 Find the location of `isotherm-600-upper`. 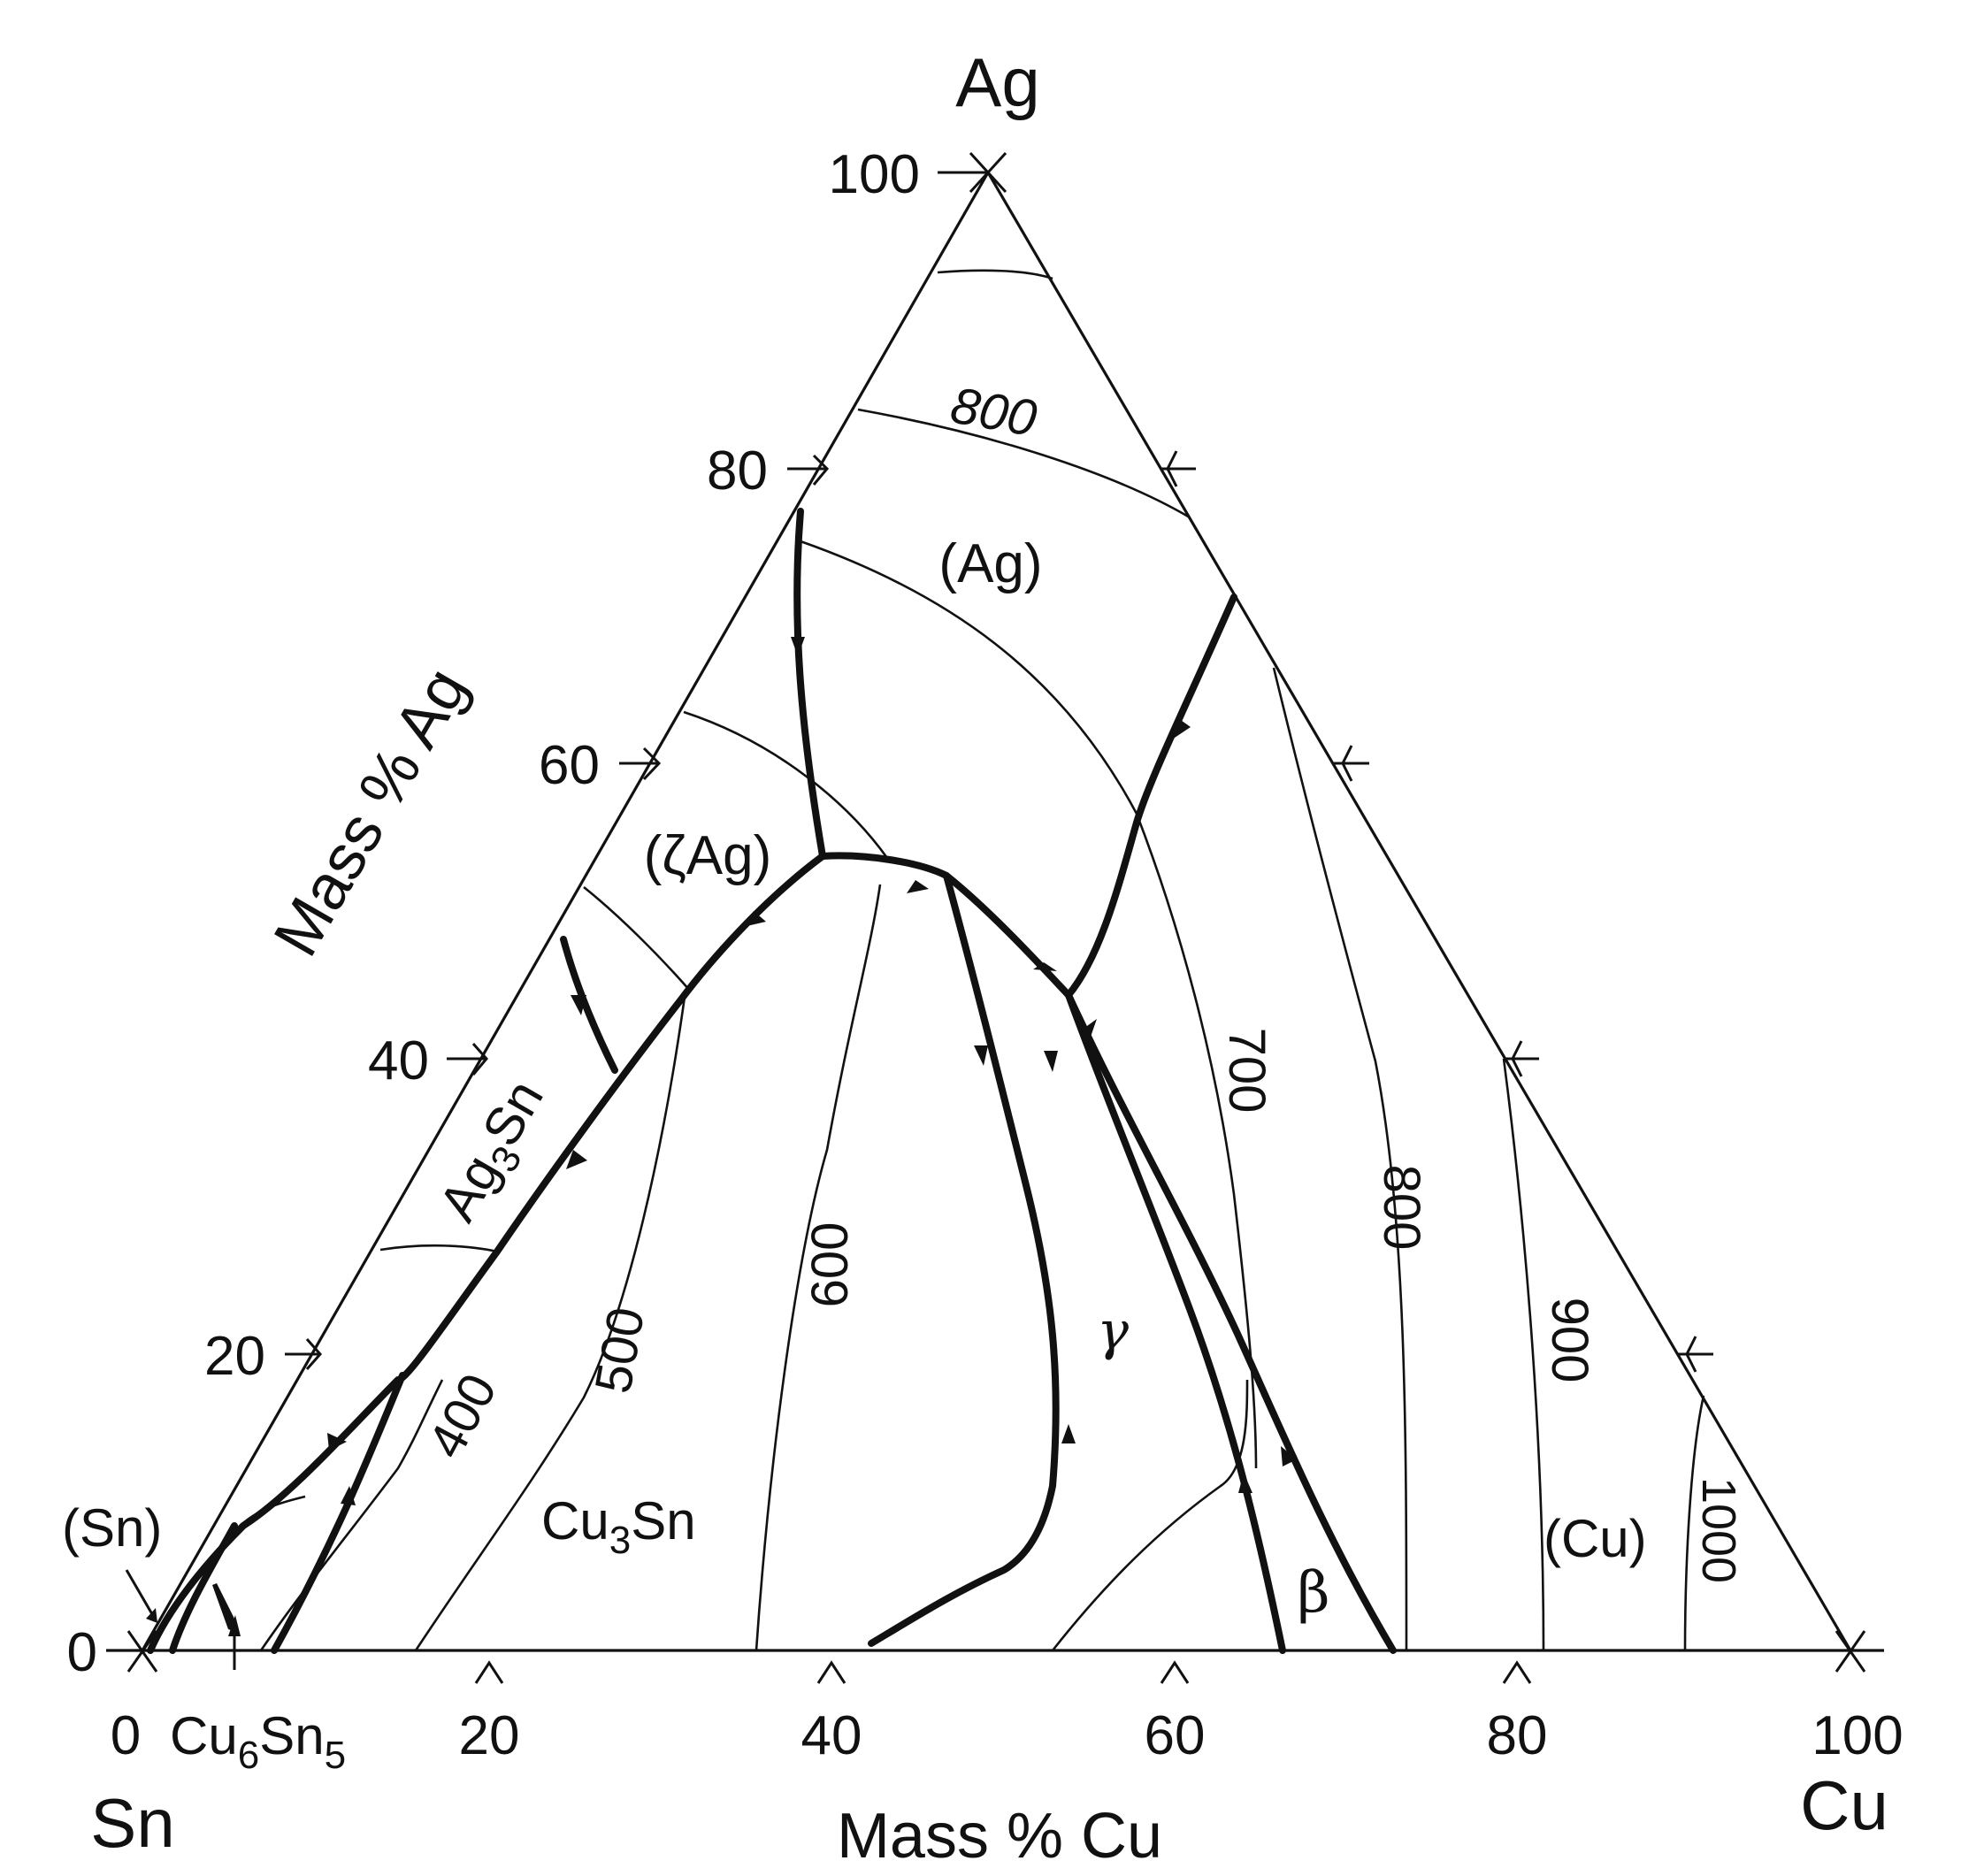

isotherm-600-upper is located at coordinates (786, 785).